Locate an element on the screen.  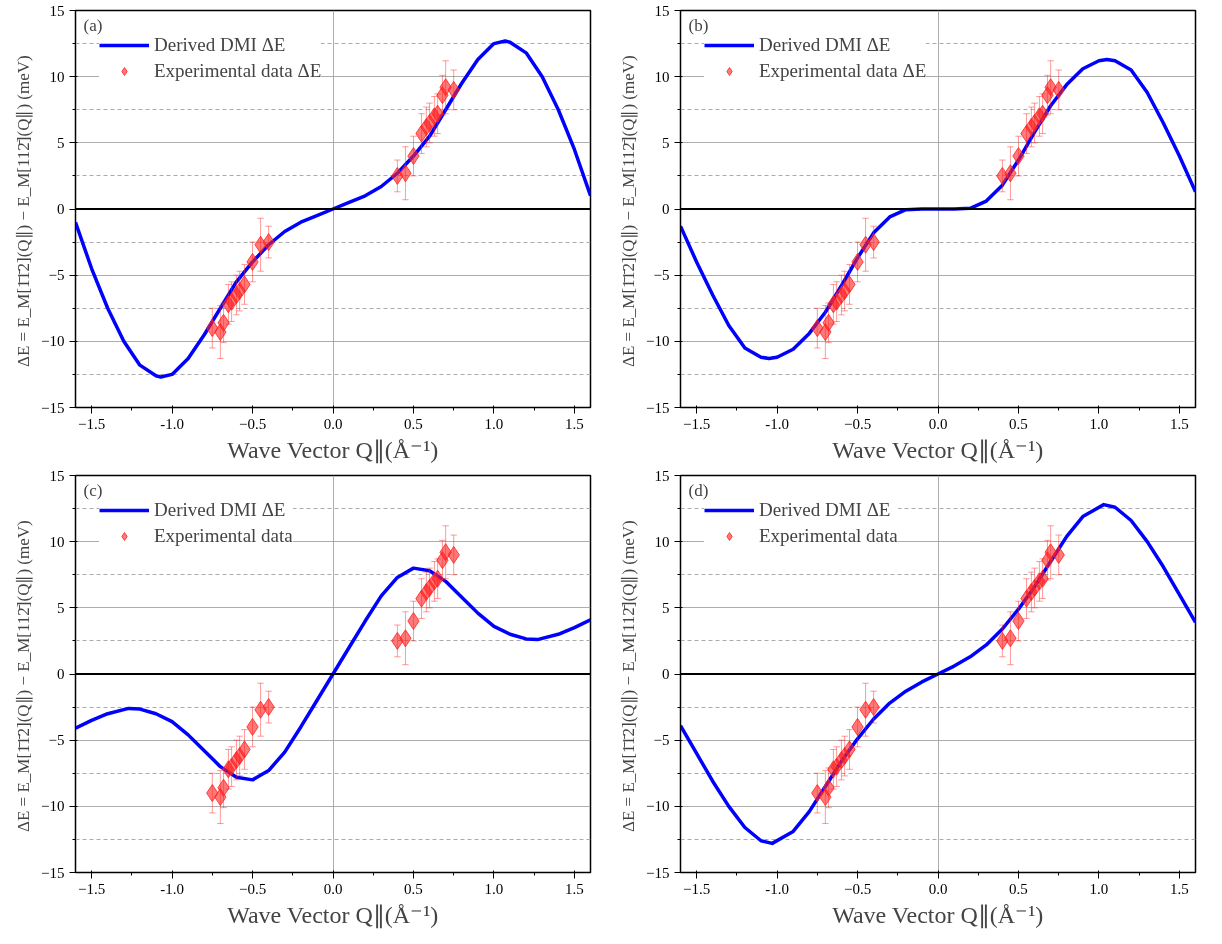
chart-title: (d) is located at coordinates (698, 490).